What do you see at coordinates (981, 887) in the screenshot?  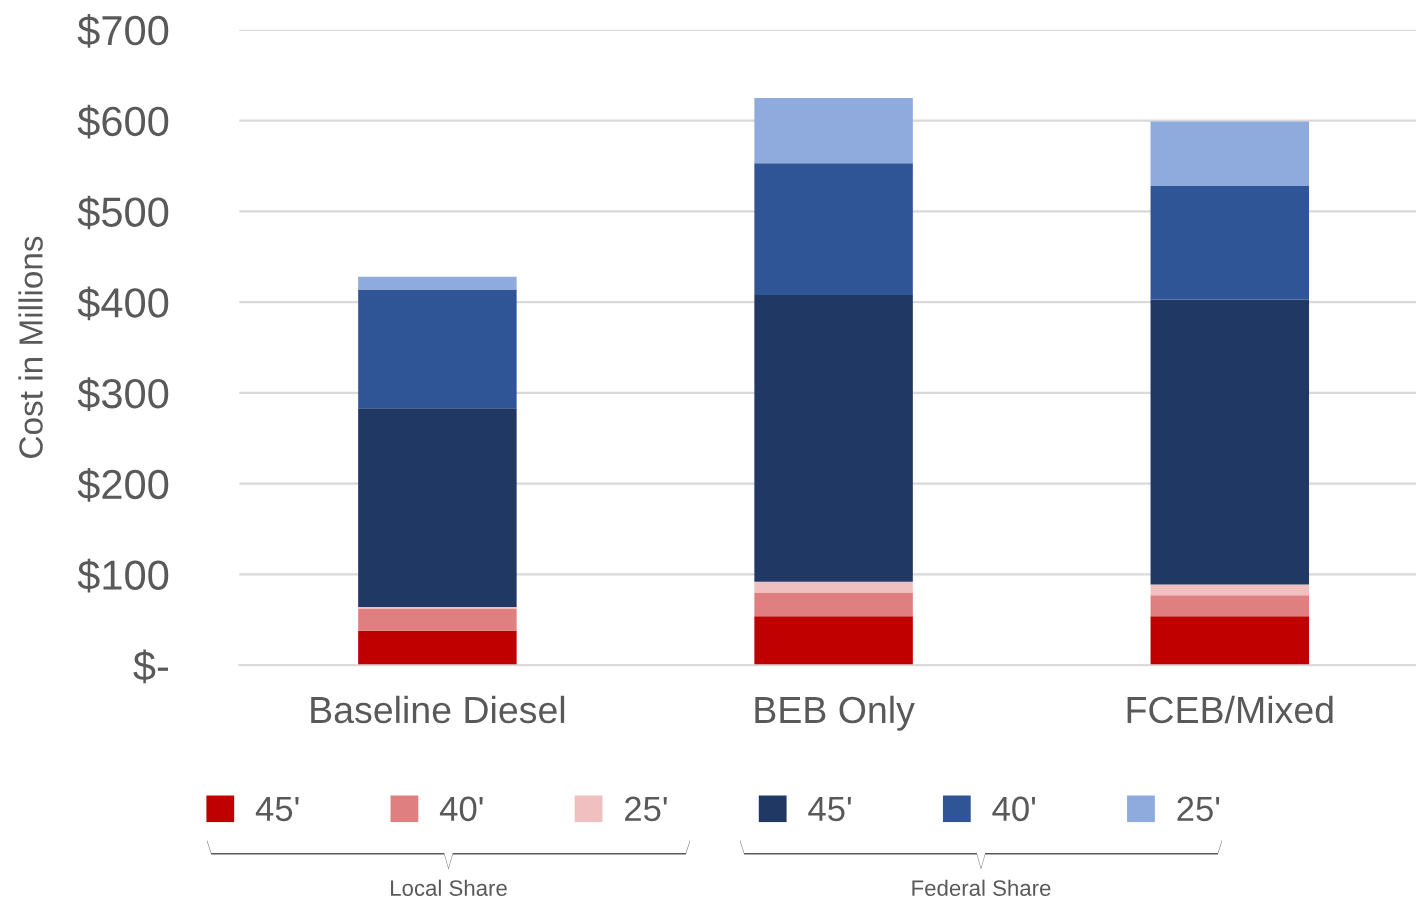 I see `text: Federal Share` at bounding box center [981, 887].